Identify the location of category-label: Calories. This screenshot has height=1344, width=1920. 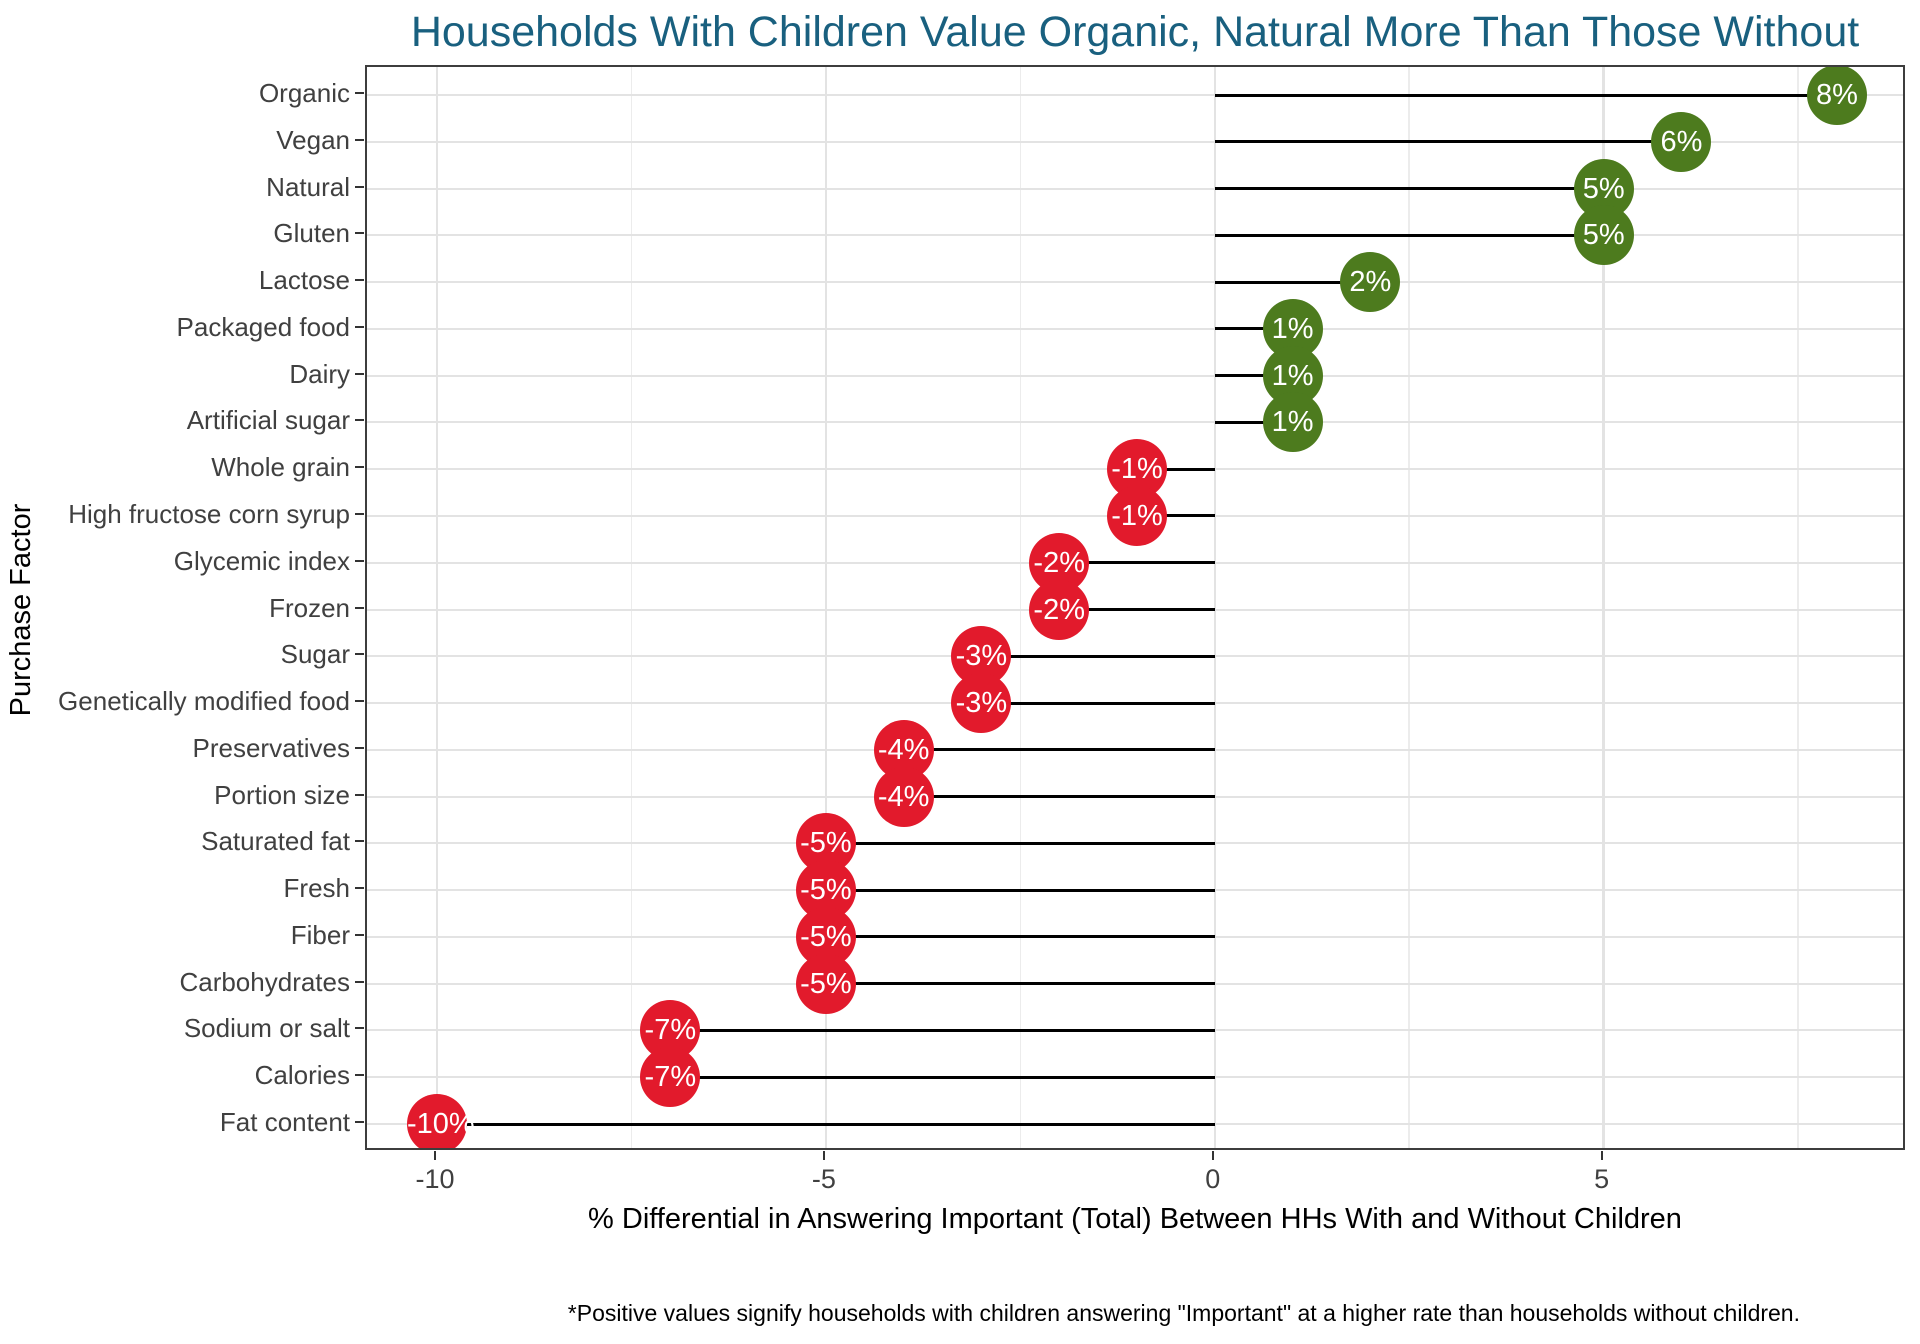
(302, 1075).